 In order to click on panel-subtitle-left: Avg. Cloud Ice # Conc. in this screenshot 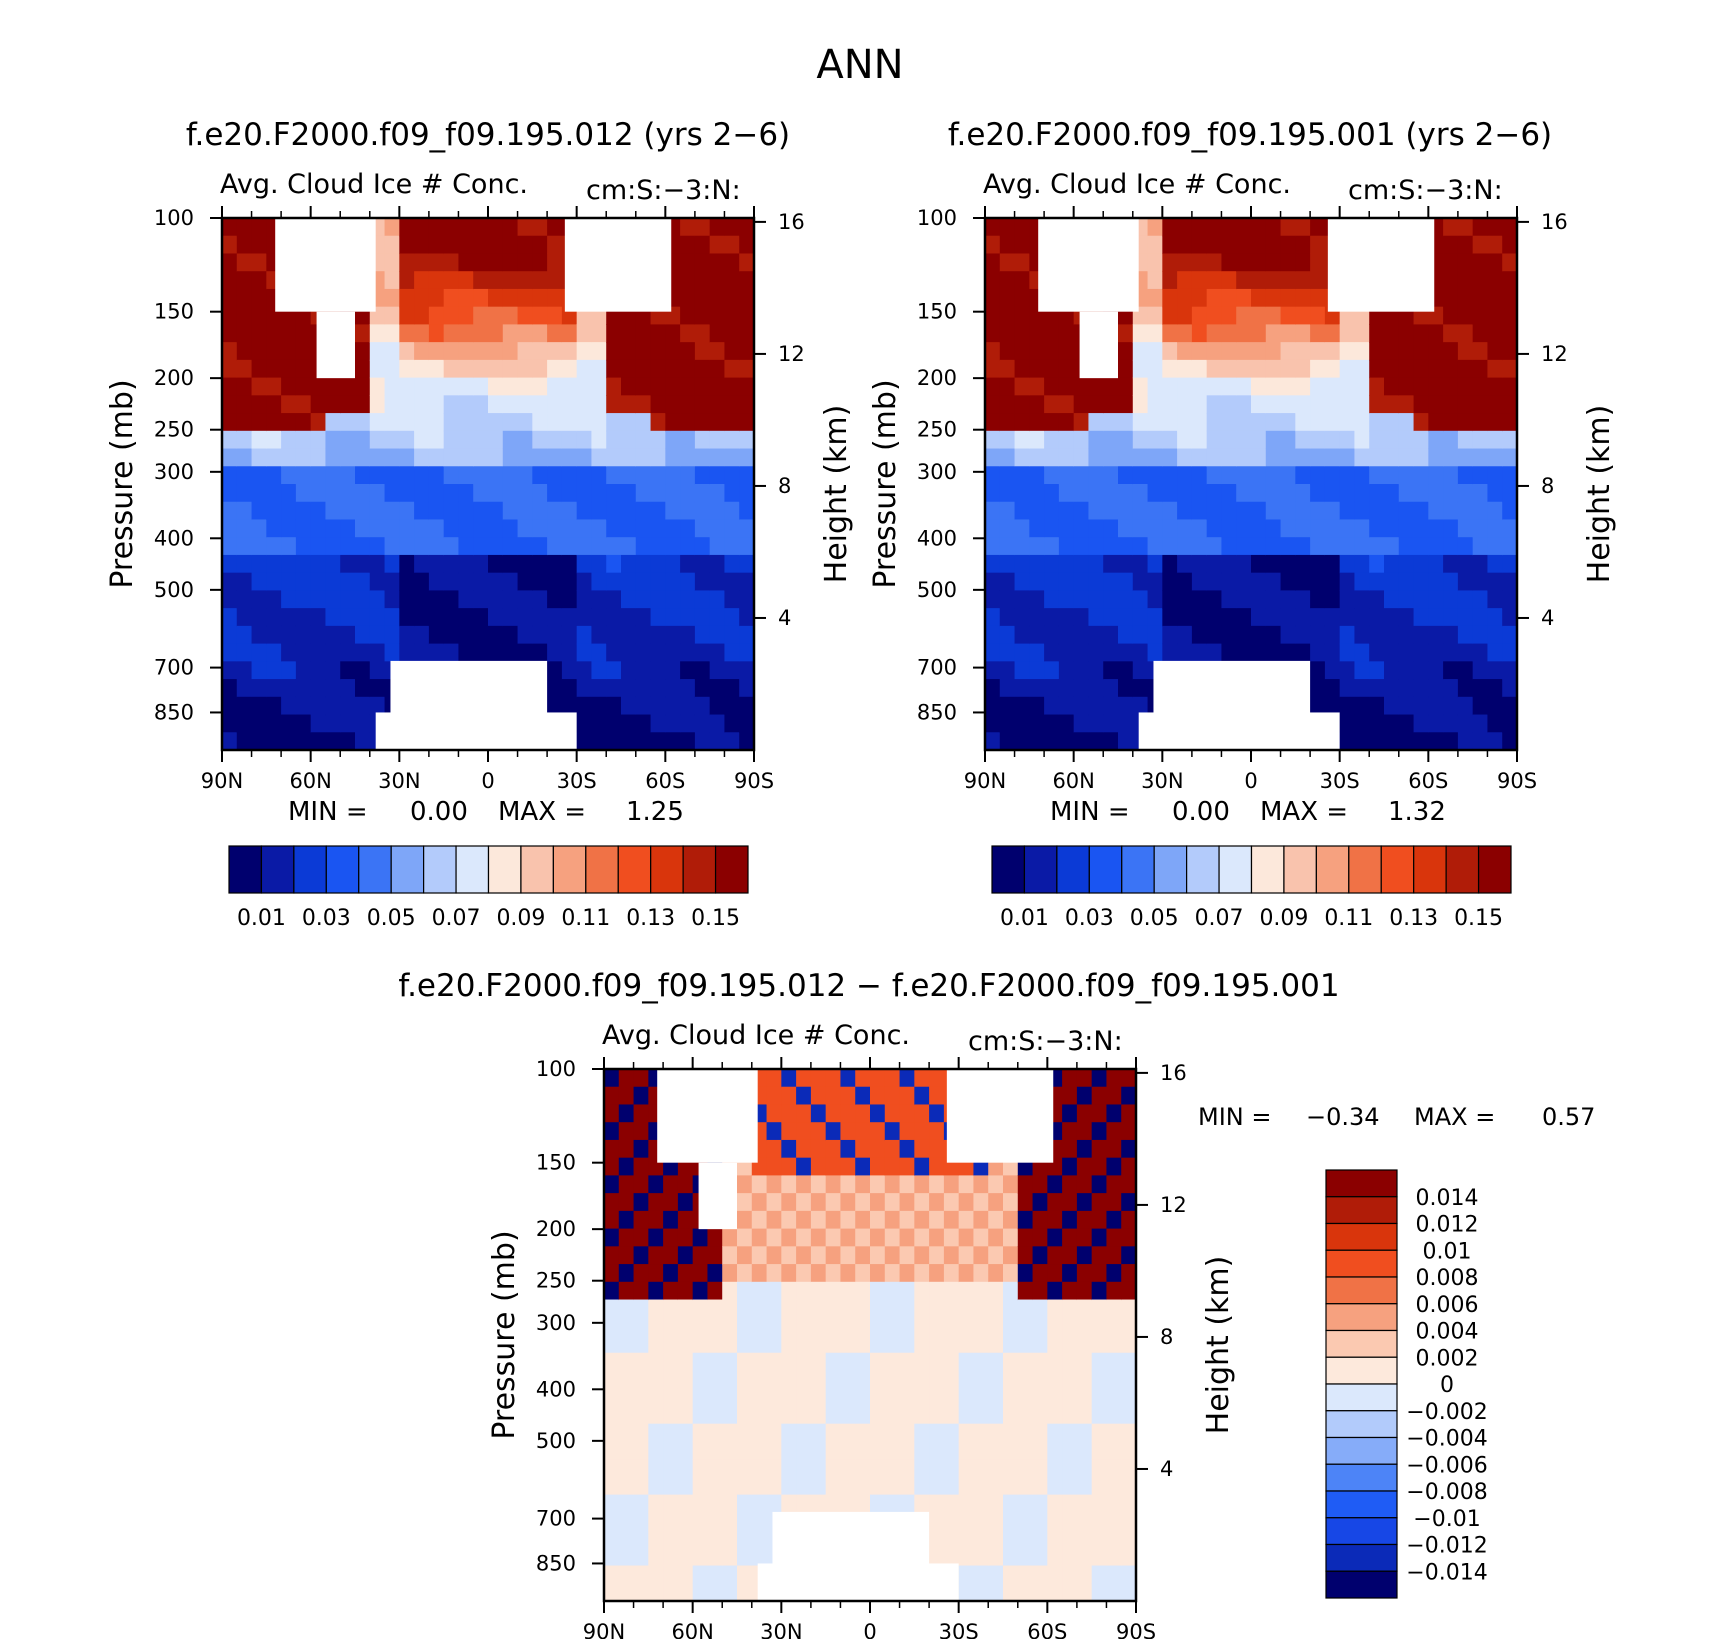, I will do `click(756, 1035)`.